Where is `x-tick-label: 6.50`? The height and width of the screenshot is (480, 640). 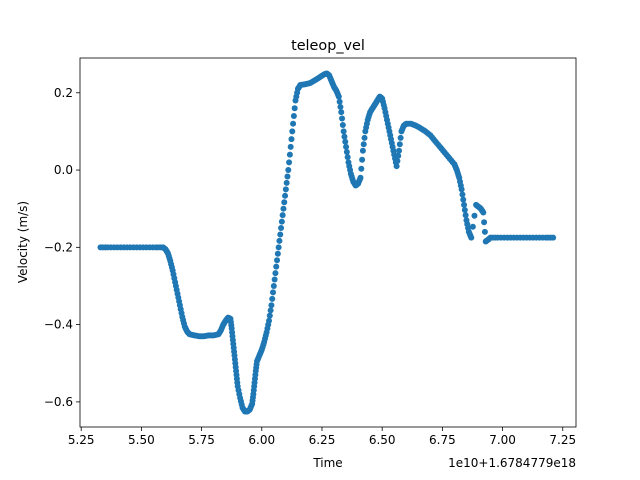
x-tick-label: 6.50 is located at coordinates (382, 440).